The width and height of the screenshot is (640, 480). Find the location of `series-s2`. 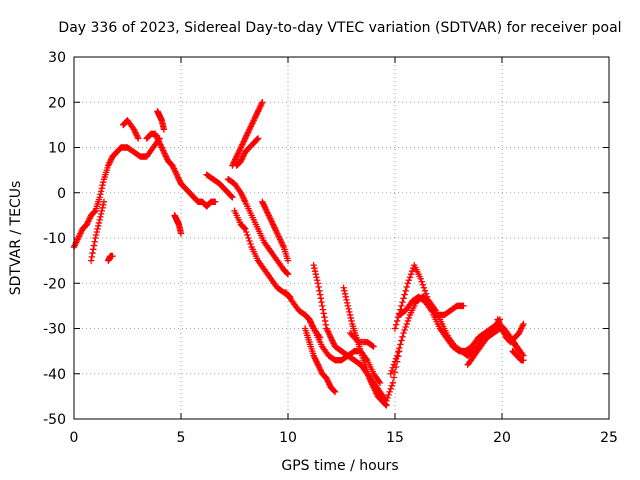

series-s2 is located at coordinates (97, 231).